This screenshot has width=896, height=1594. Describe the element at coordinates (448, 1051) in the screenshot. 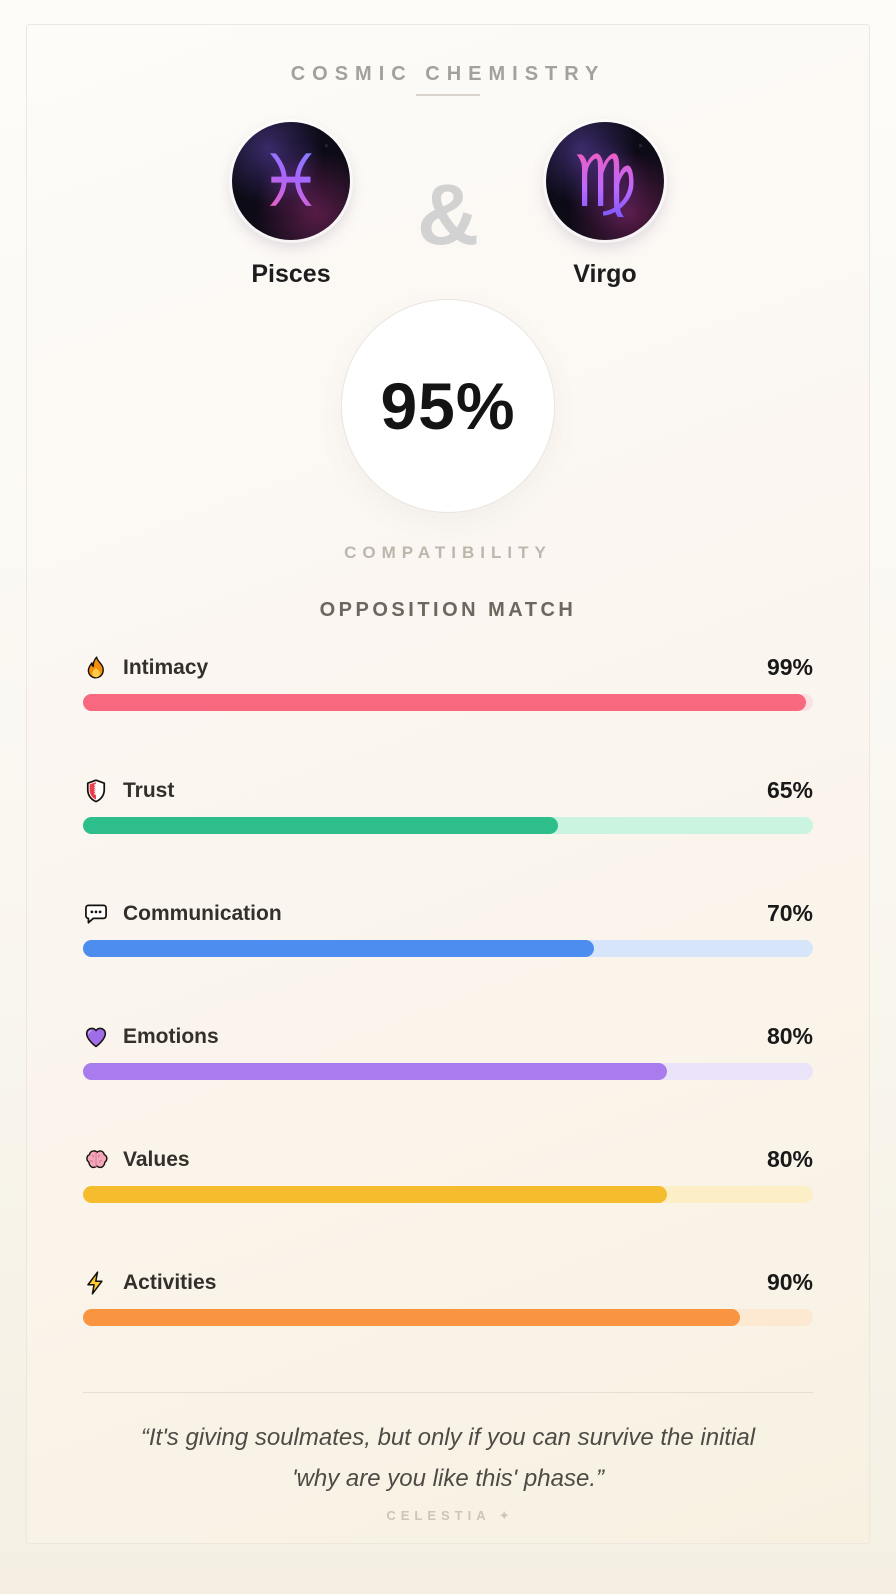

I see `stat-row: Emotions 80%` at that location.